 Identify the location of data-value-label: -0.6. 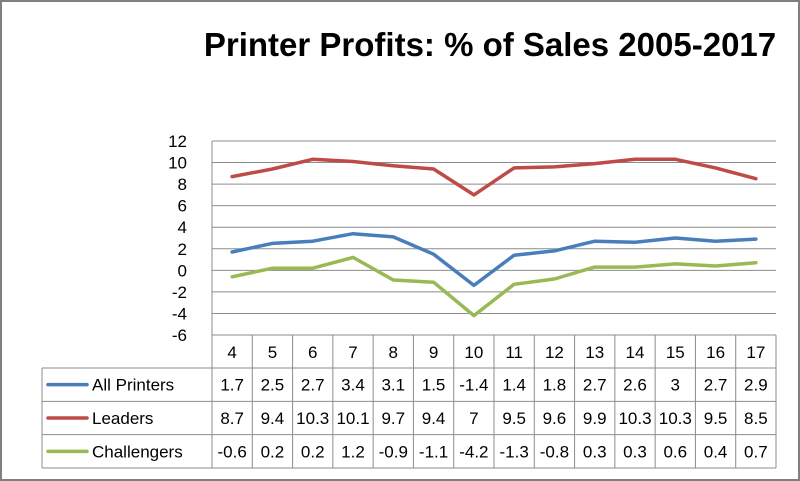
(231, 451).